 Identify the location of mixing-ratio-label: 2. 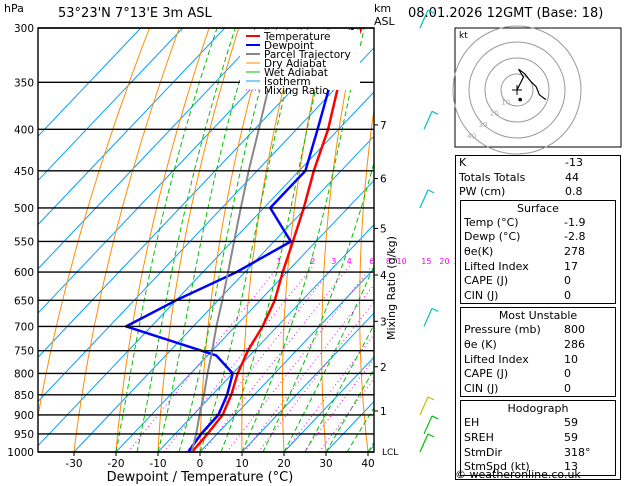
(312, 261).